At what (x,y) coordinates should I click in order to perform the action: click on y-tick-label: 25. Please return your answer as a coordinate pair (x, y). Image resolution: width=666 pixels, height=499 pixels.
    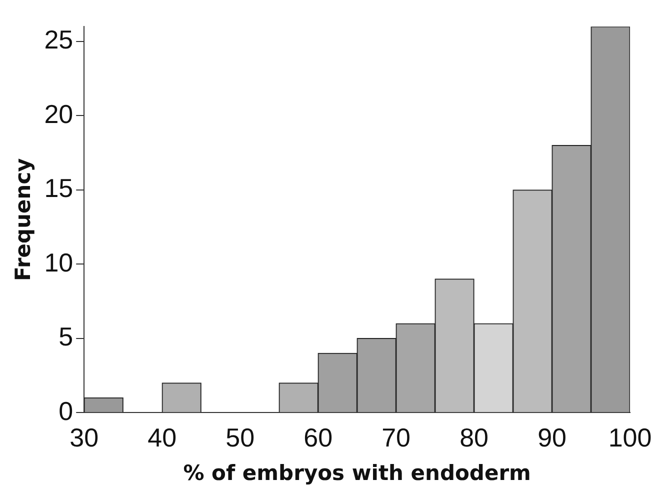
    Looking at the image, I should click on (59, 39).